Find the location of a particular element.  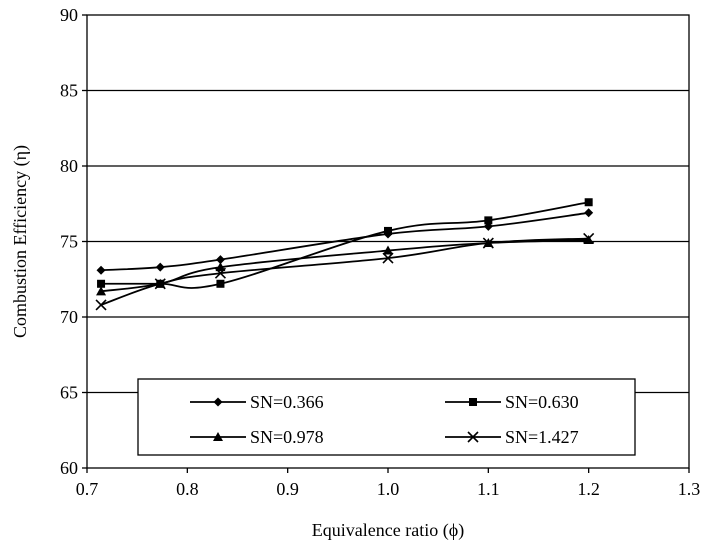

y-tick-label: 60 is located at coordinates (69, 468).